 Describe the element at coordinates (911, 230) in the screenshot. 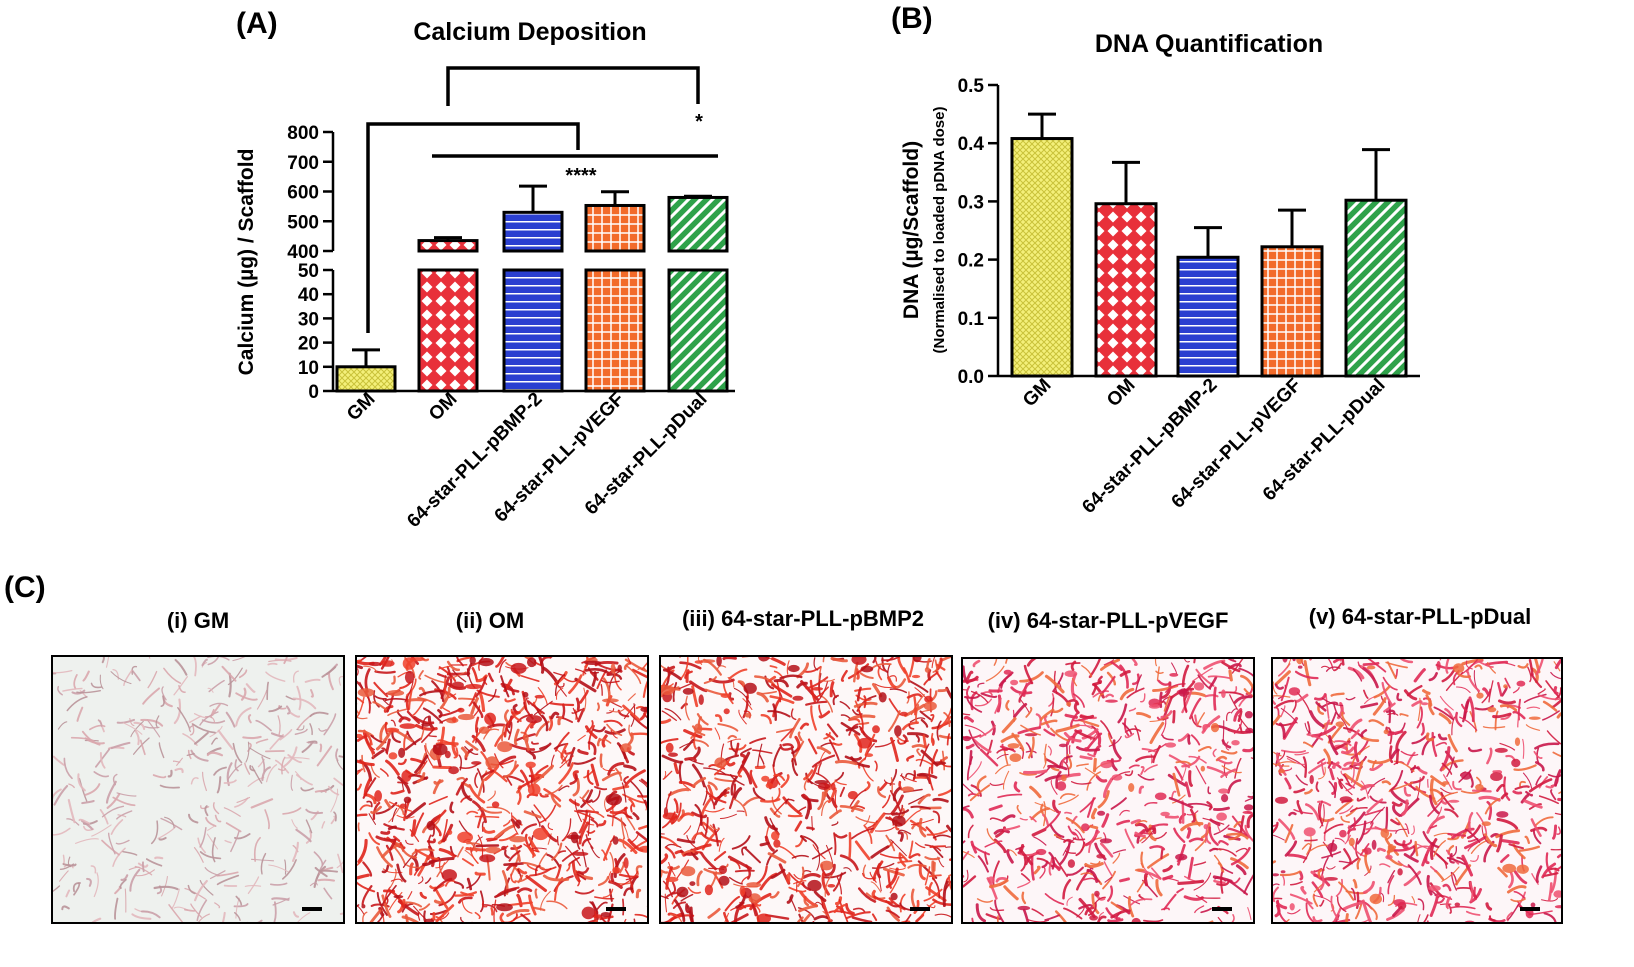

I see `chart-b-ylabel: DNA (µg/Scaffold)` at that location.